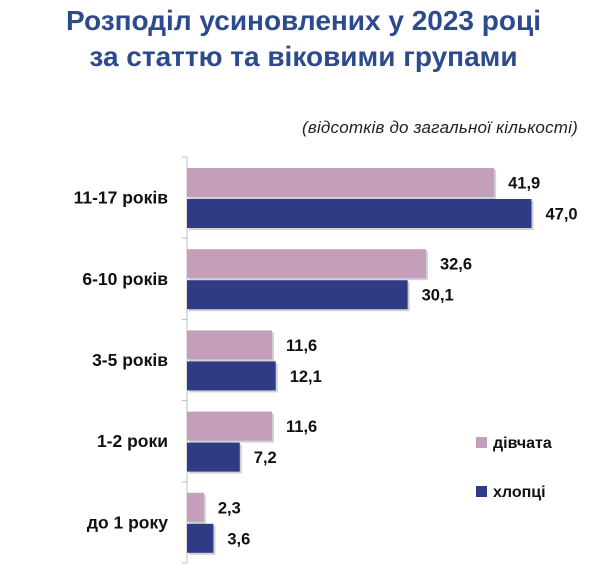 The width and height of the screenshot is (607, 582). What do you see at coordinates (456, 265) in the screenshot?
I see `data-label: 32,6` at bounding box center [456, 265].